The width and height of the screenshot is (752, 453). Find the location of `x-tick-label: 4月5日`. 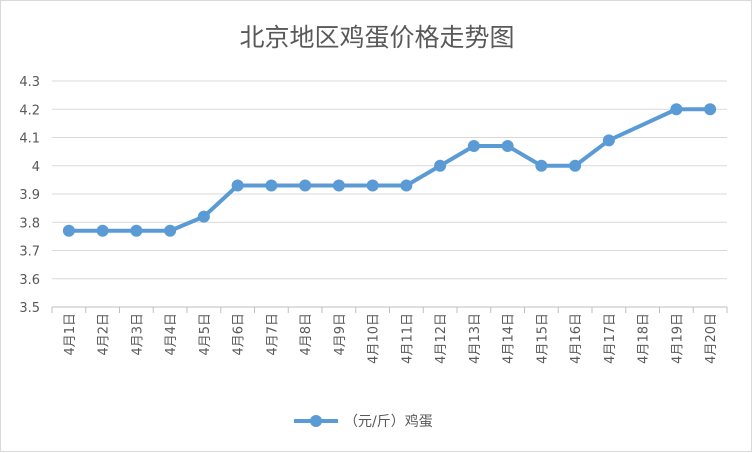

x-tick-label: 4月5日 is located at coordinates (205, 334).